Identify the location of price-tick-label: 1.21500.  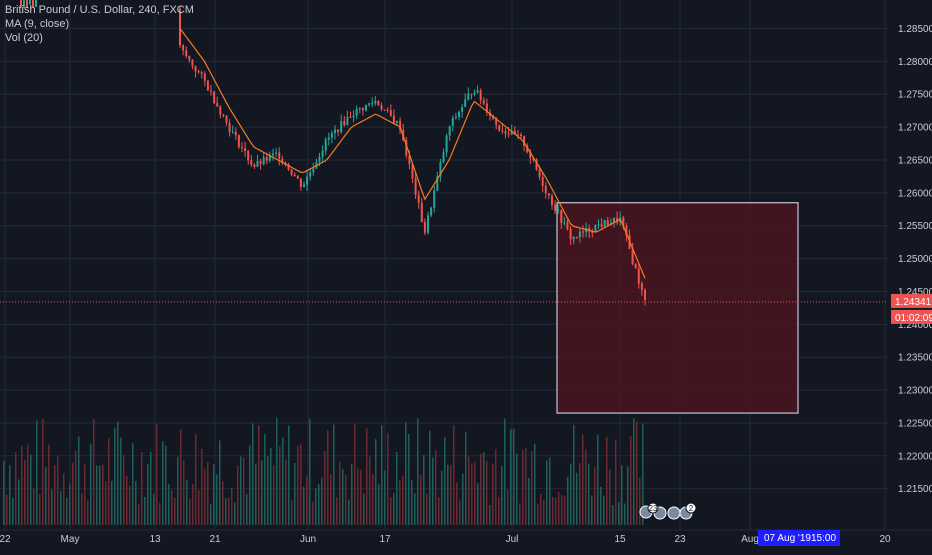
(915, 489).